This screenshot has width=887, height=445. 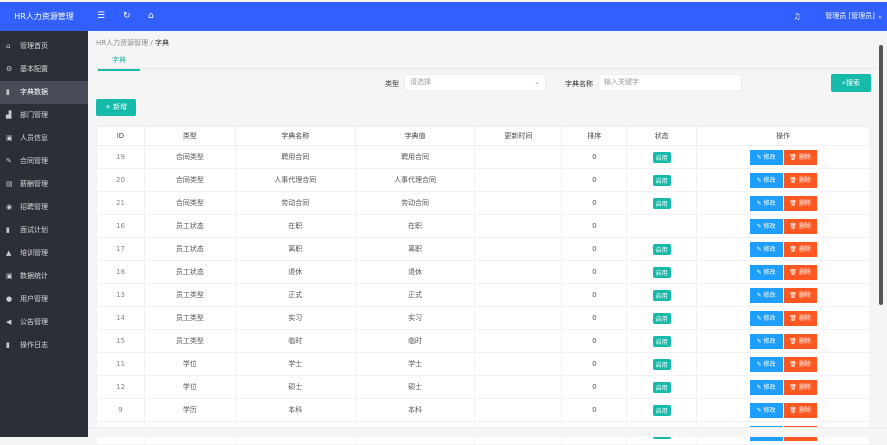 What do you see at coordinates (851, 83) in the screenshot?
I see `search-button: ⌕搜索` at bounding box center [851, 83].